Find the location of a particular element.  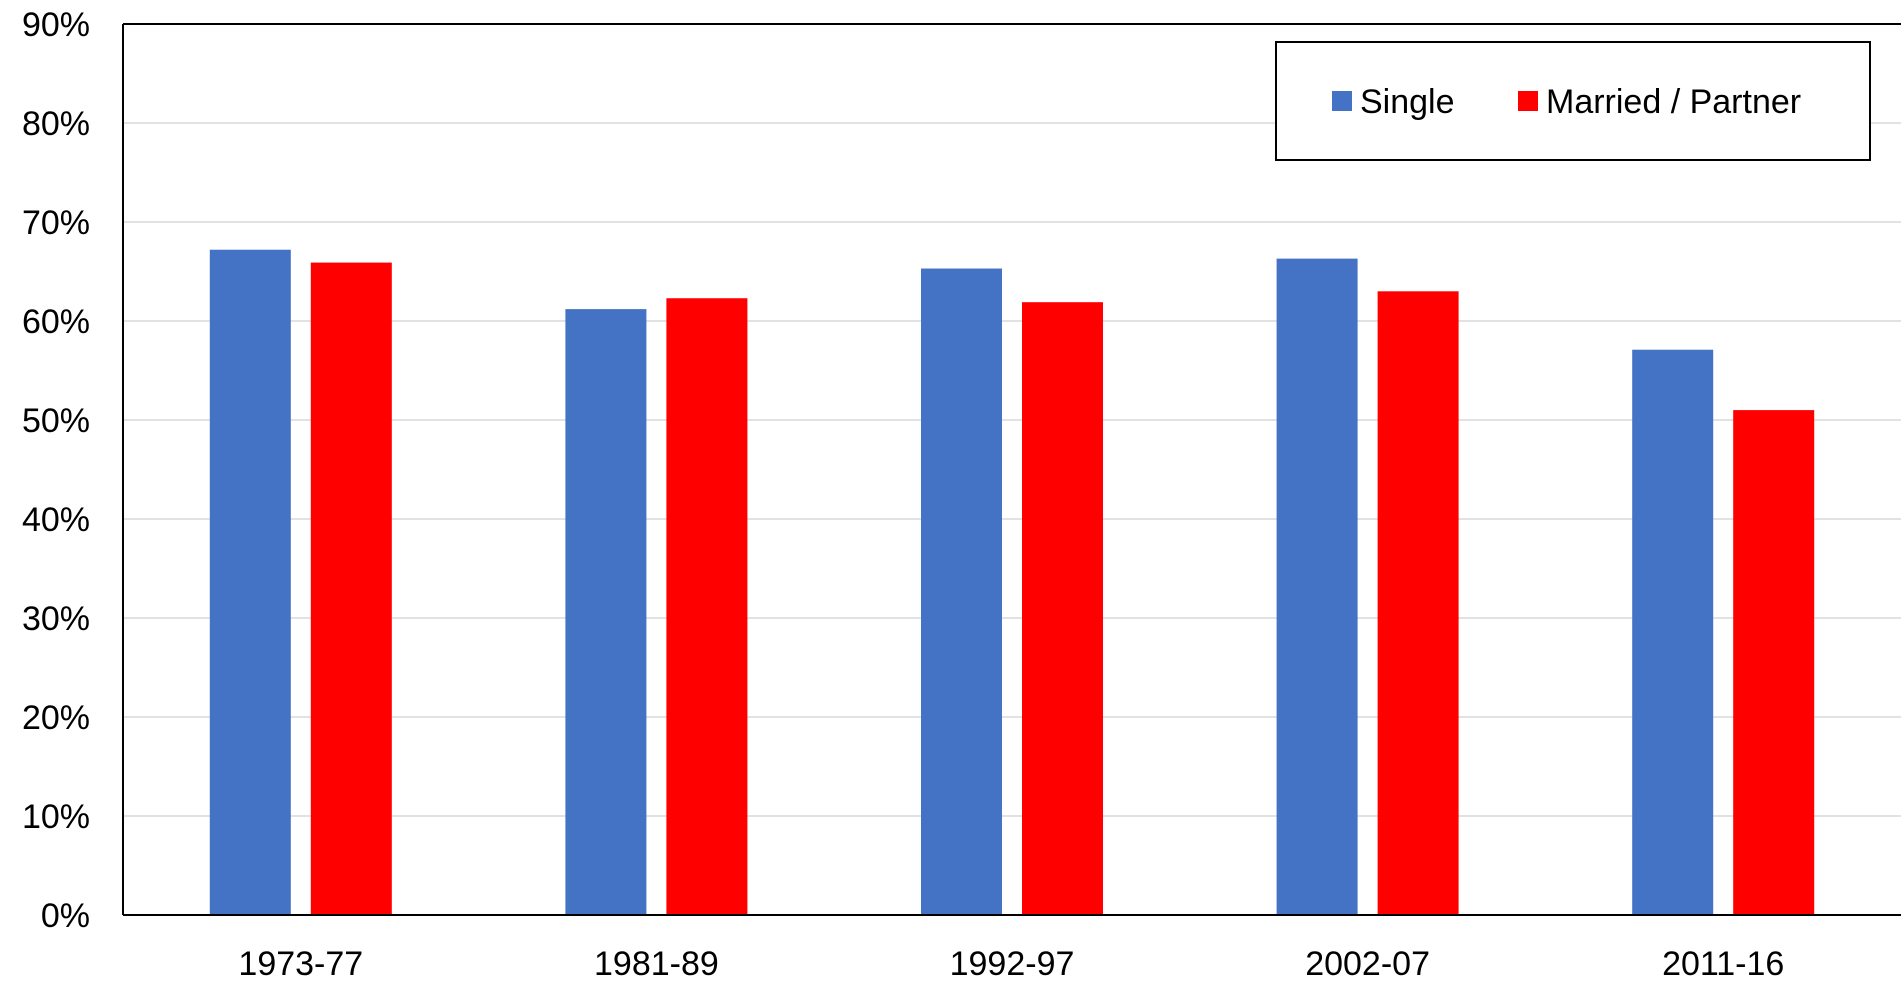

legend-box is located at coordinates (1573, 101).